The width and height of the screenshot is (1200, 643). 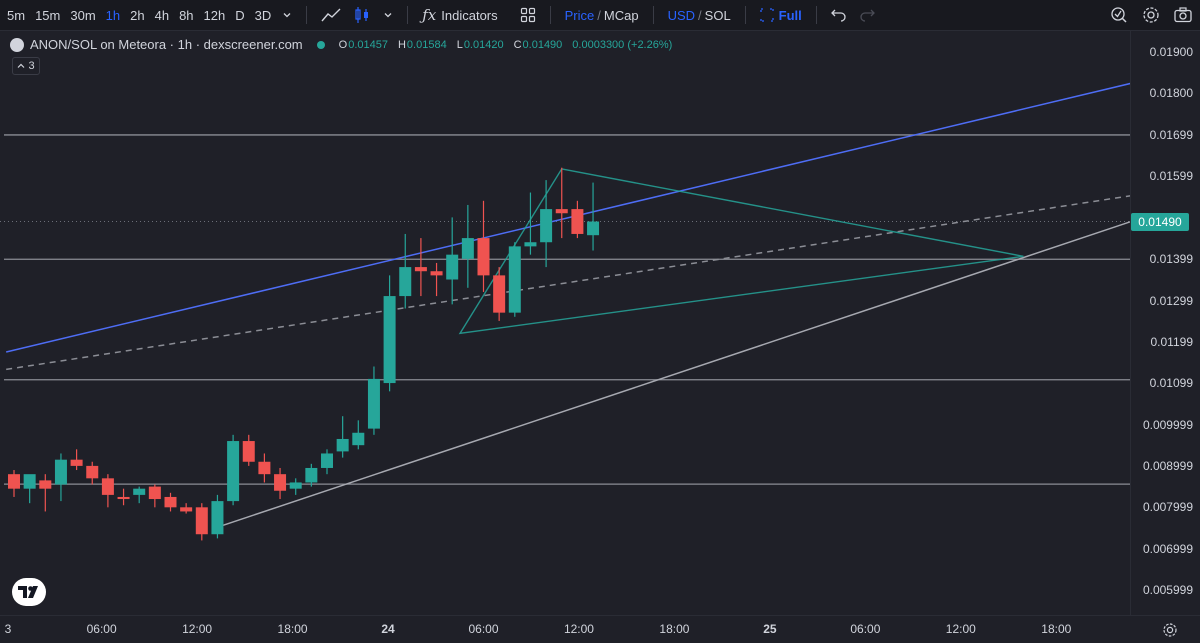 I want to click on undo-button, so click(x=839, y=15).